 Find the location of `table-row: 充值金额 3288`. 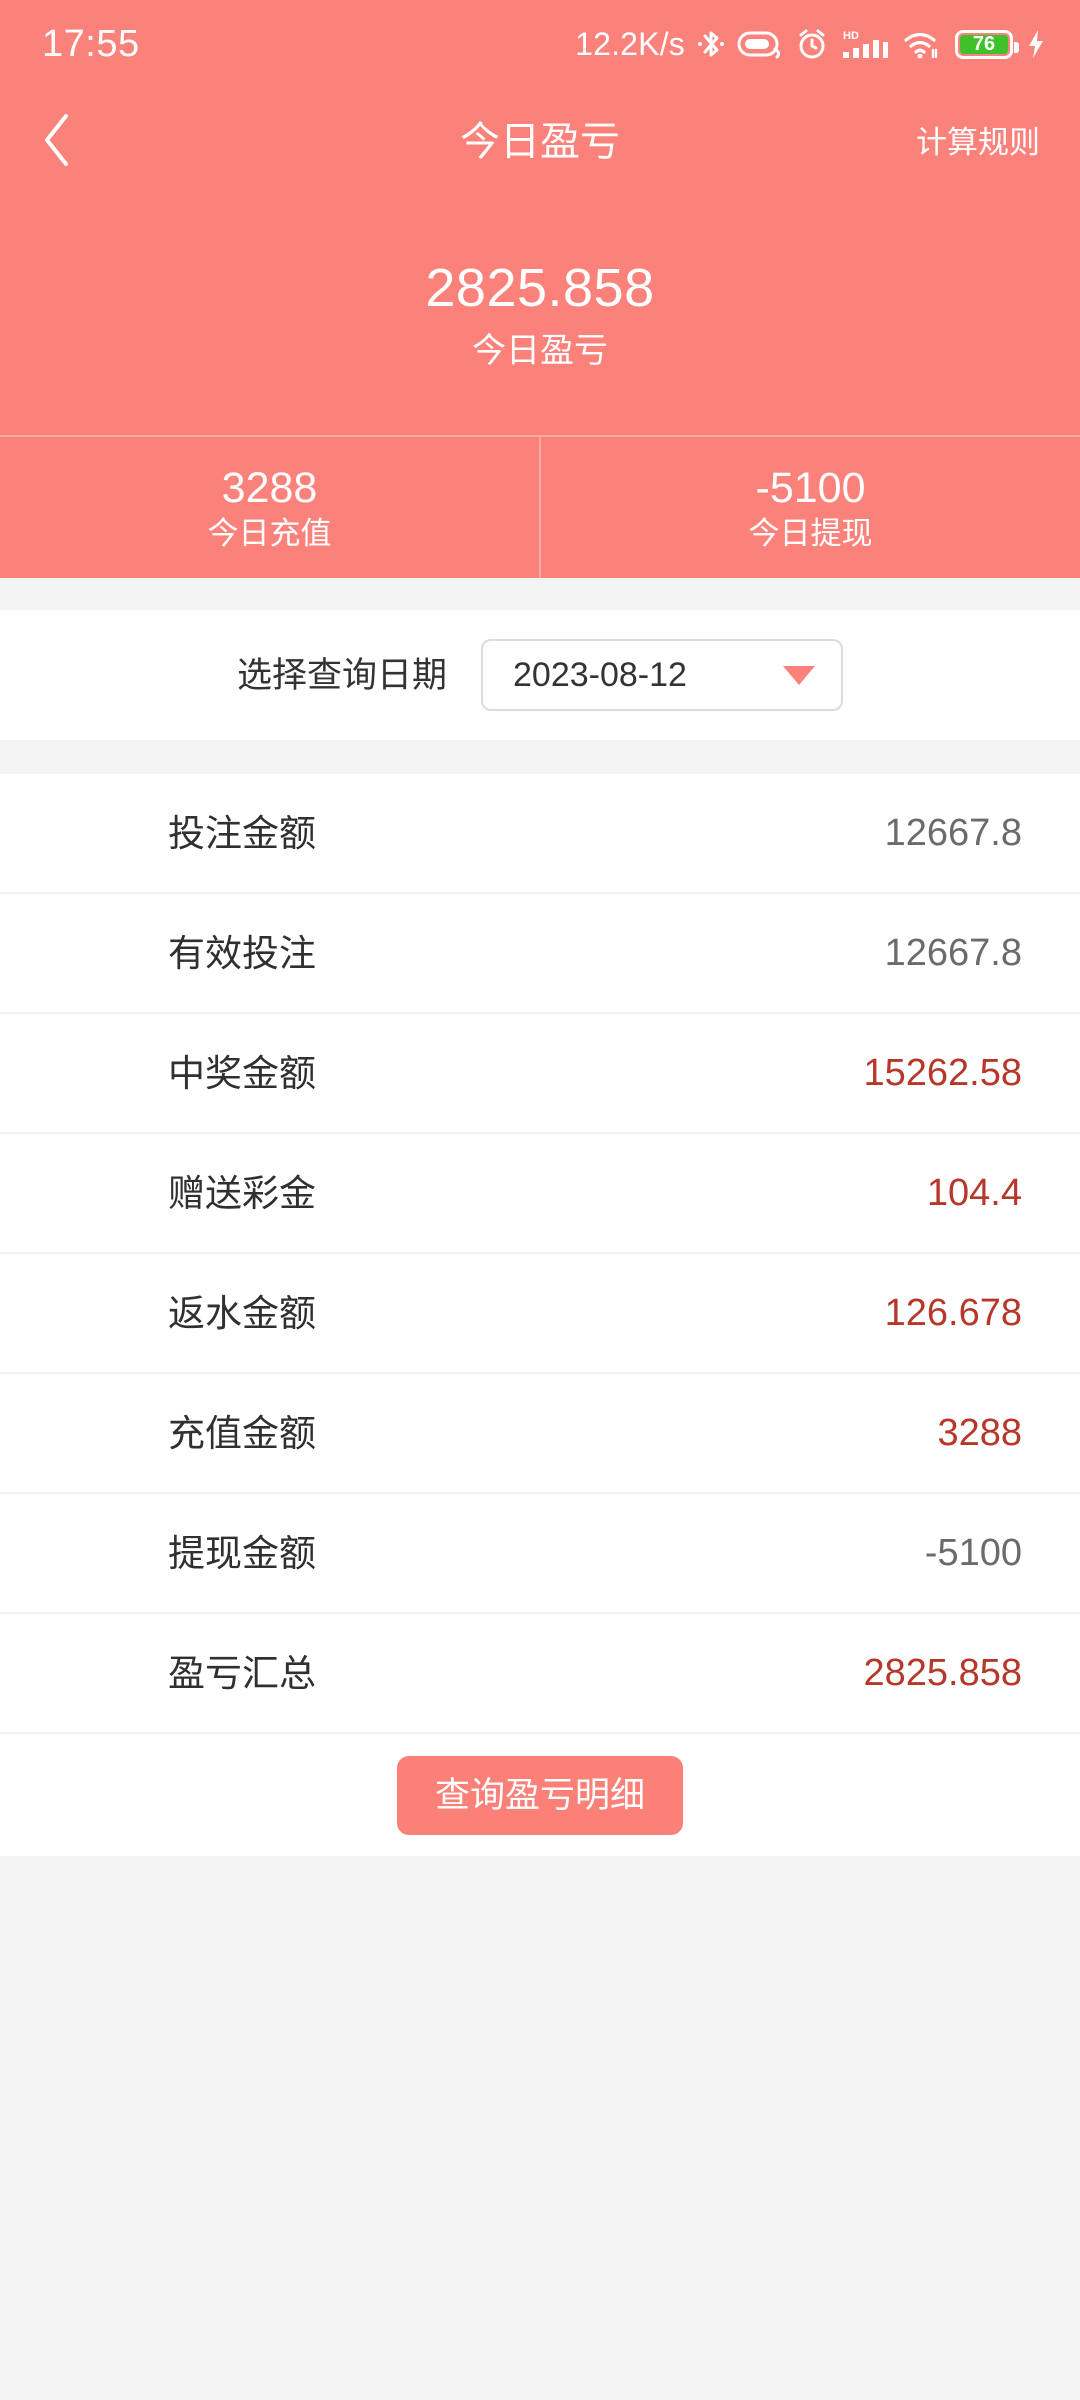

table-row: 充值金额 3288 is located at coordinates (540, 1434).